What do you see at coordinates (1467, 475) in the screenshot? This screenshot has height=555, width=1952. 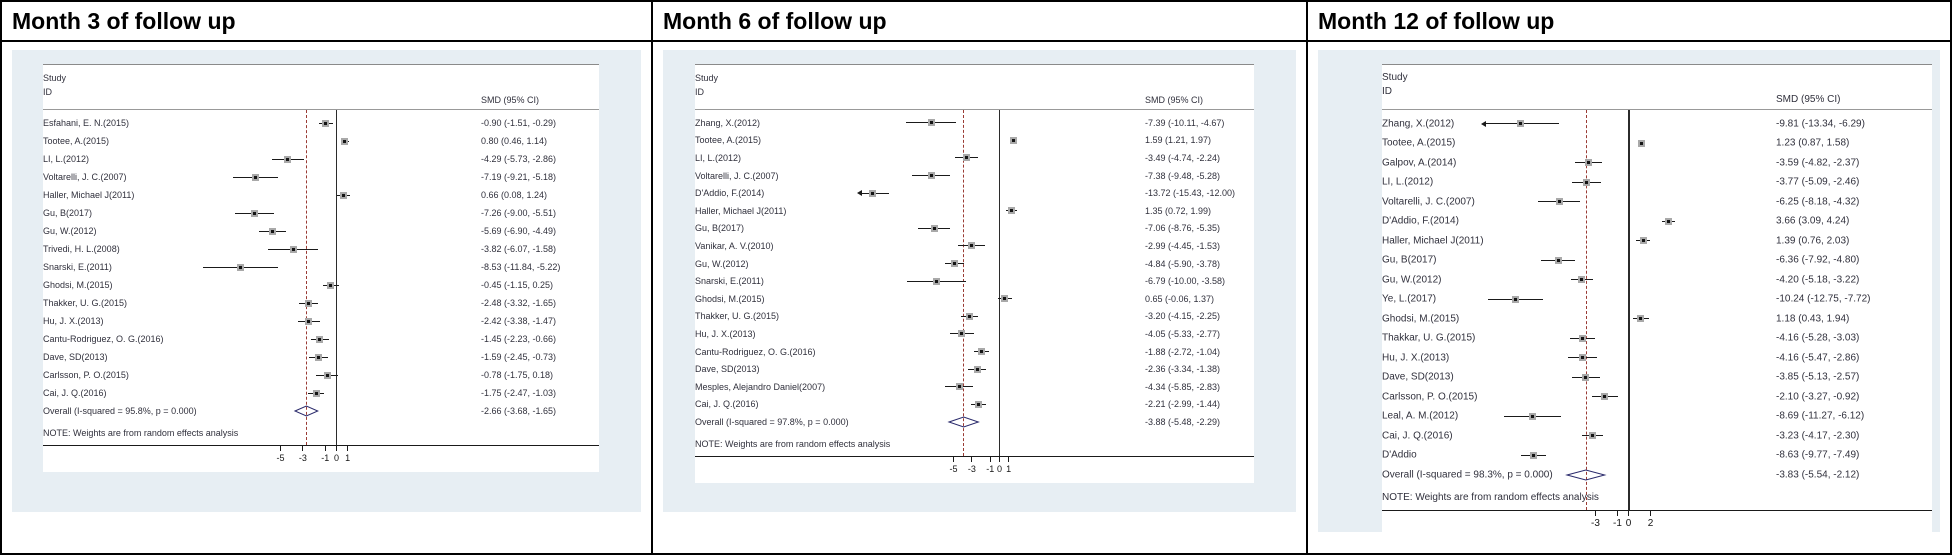 I see `overall-label: Overall (I-squared = 98.3%, p = 0.000)` at bounding box center [1467, 475].